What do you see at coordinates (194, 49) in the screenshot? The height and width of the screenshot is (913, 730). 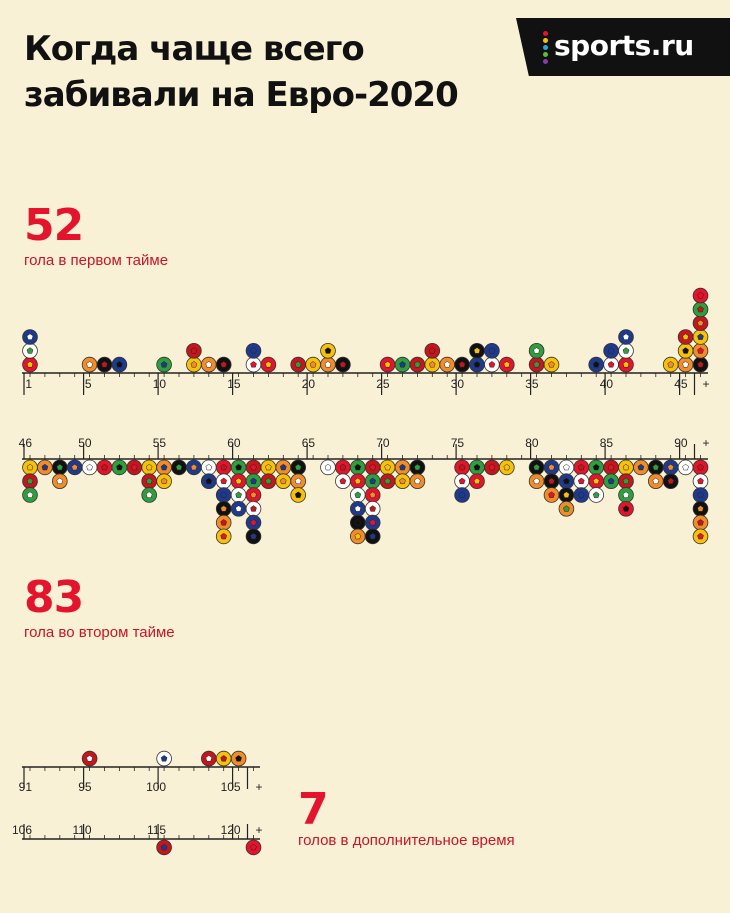 I see `title-line-1: Когда чаще всего` at bounding box center [194, 49].